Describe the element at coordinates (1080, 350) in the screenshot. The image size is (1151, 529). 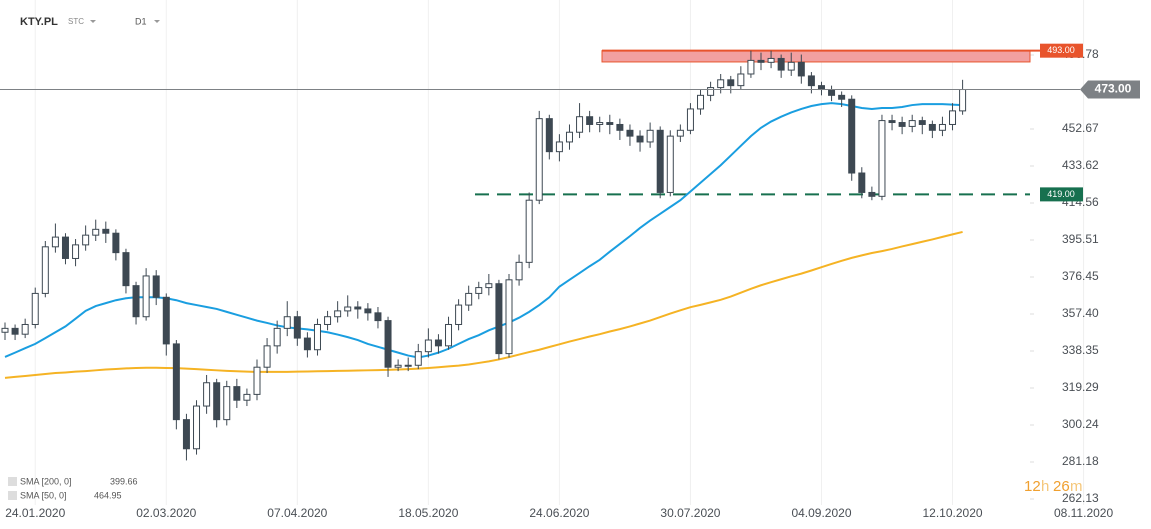
I see `y-tick-label: 338.35` at that location.